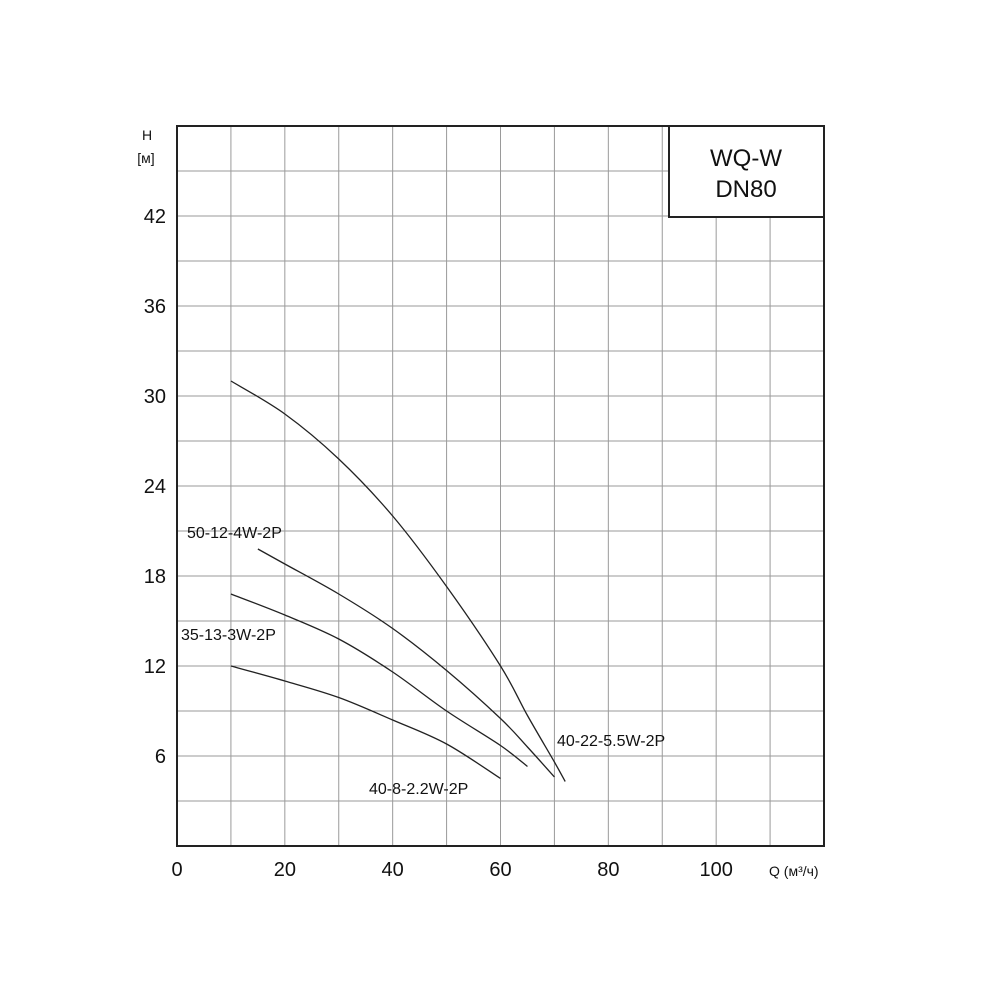  What do you see at coordinates (418, 789) in the screenshot?
I see `series-label-3: 40-8-2.2W-2P` at bounding box center [418, 789].